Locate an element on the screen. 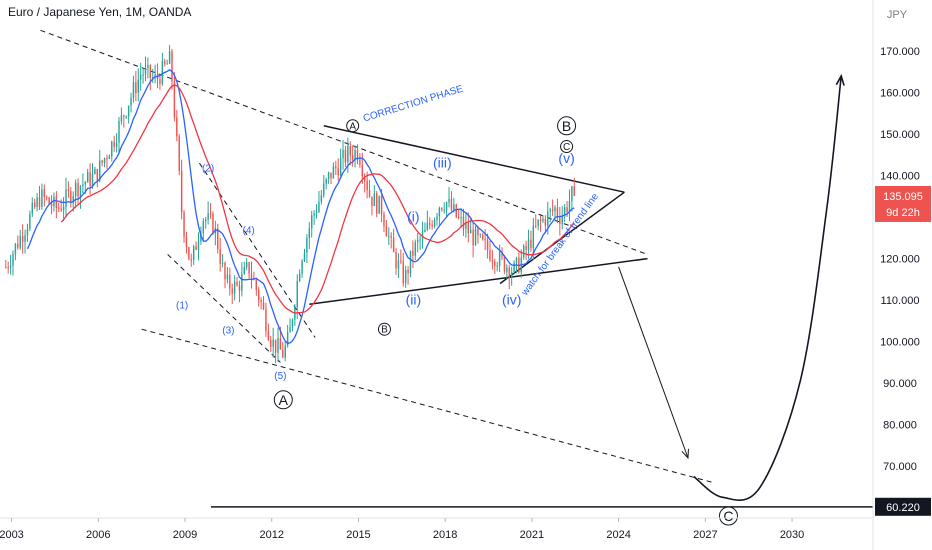 The image size is (932, 550). triangle-upper-line is located at coordinates (474, 159).